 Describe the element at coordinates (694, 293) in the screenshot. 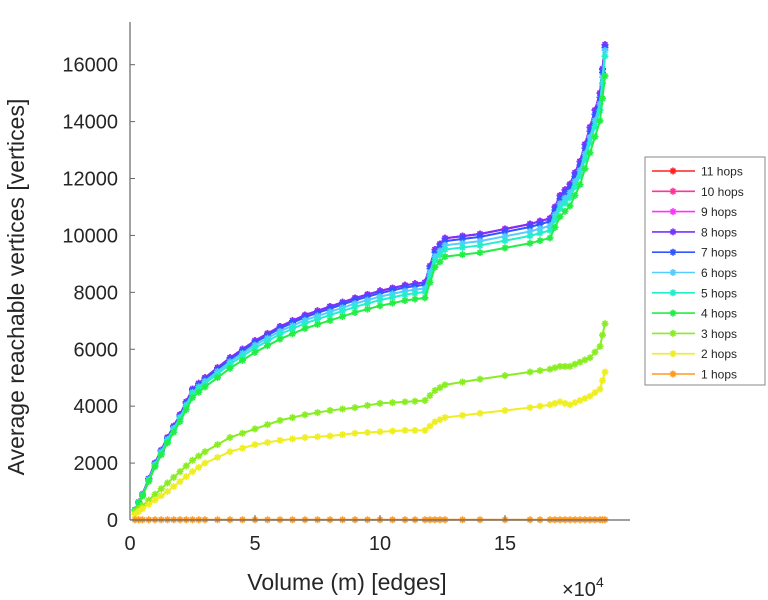

I see `legend-item: 5 hops` at that location.